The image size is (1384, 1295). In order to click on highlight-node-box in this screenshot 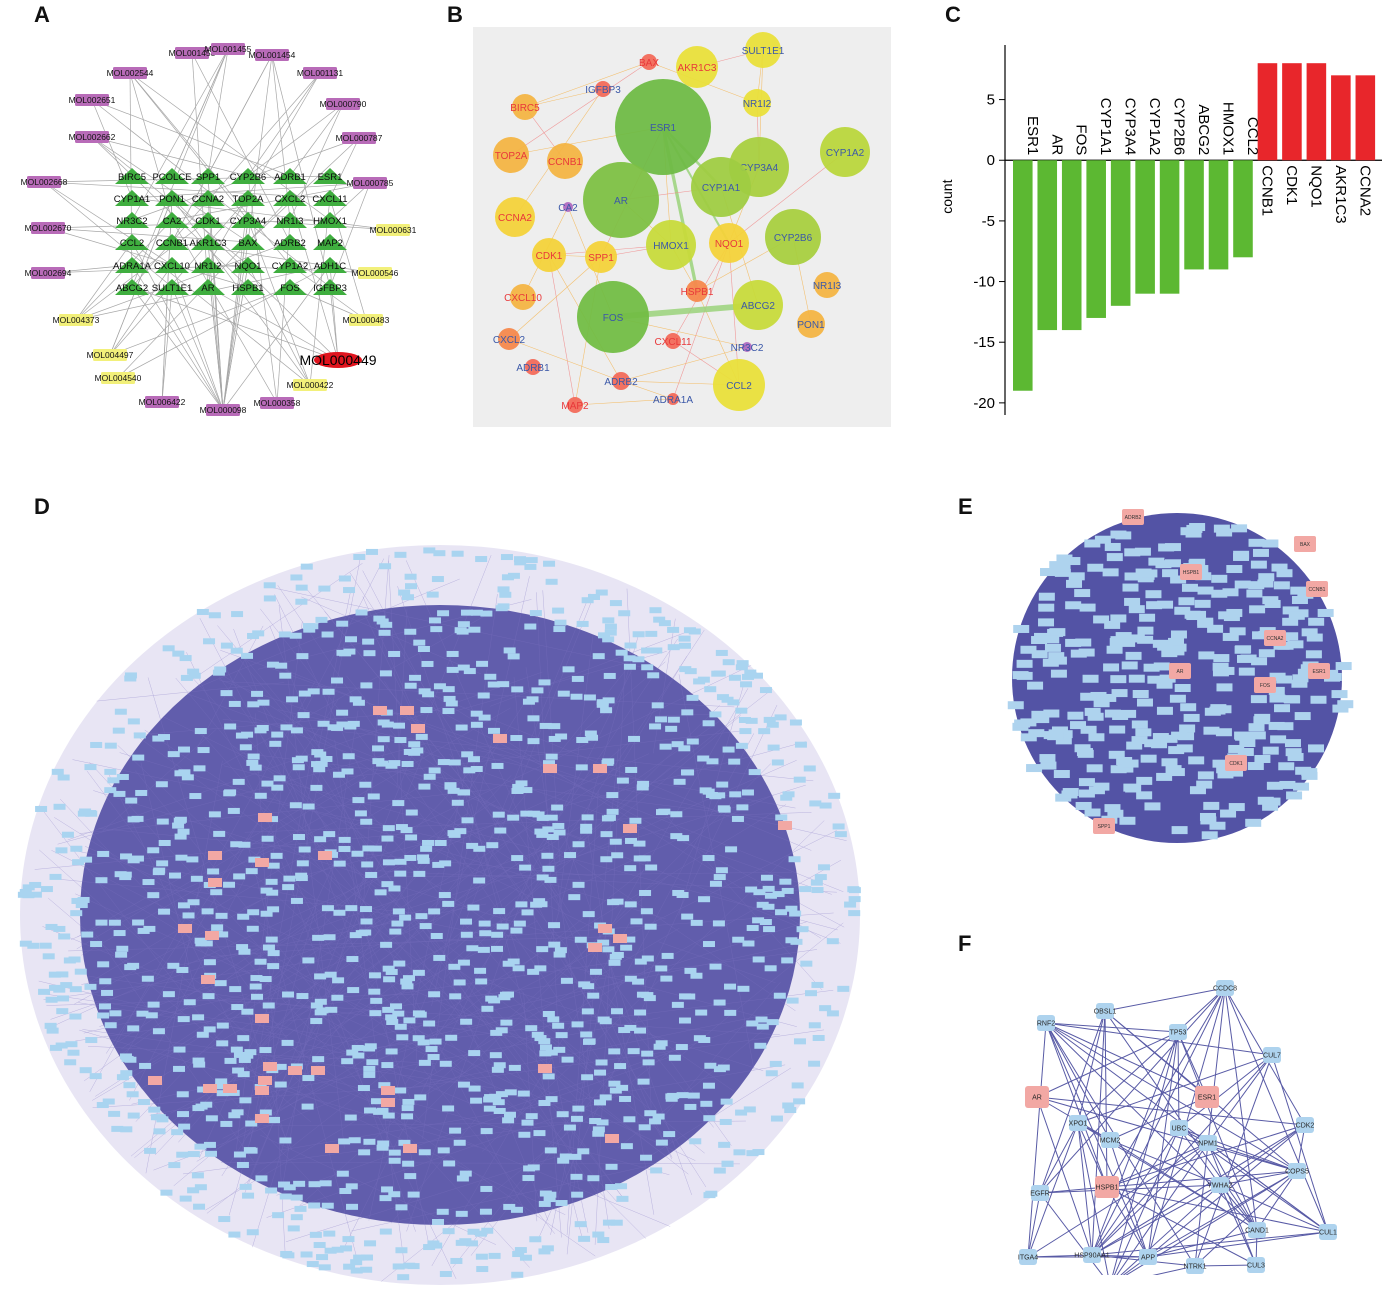, I will do `click(1180, 671)`.